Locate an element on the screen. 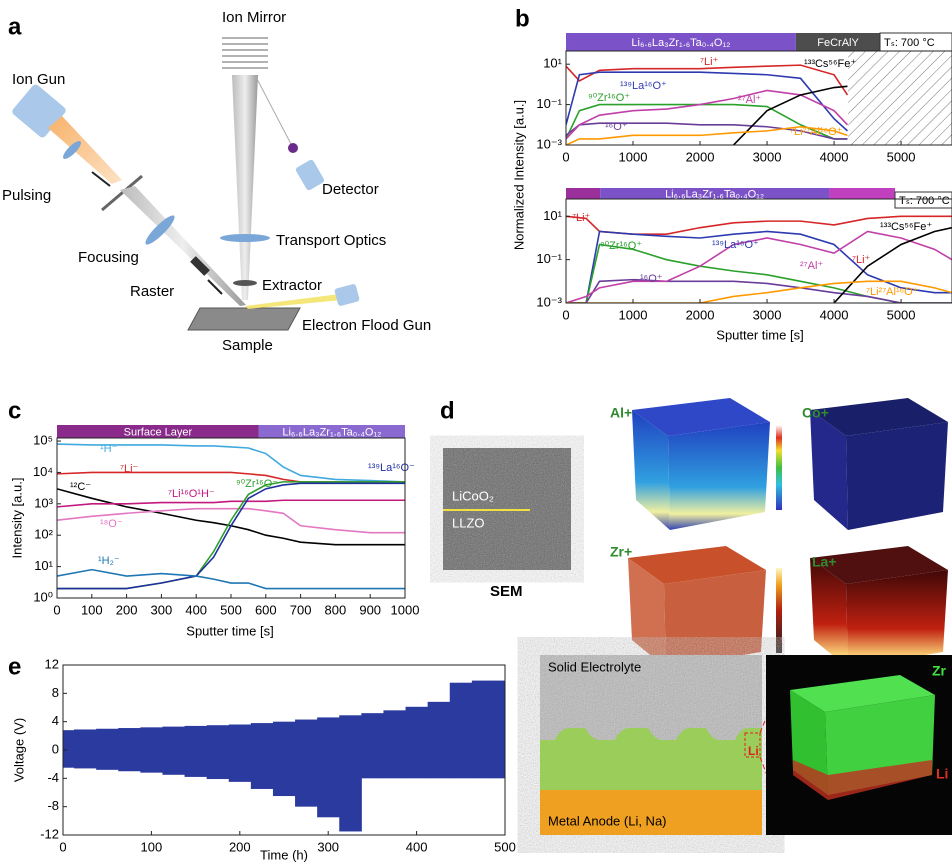 The width and height of the screenshot is (952, 864). series-label: ¹³⁹La¹⁶O⁺ is located at coordinates (735, 245).